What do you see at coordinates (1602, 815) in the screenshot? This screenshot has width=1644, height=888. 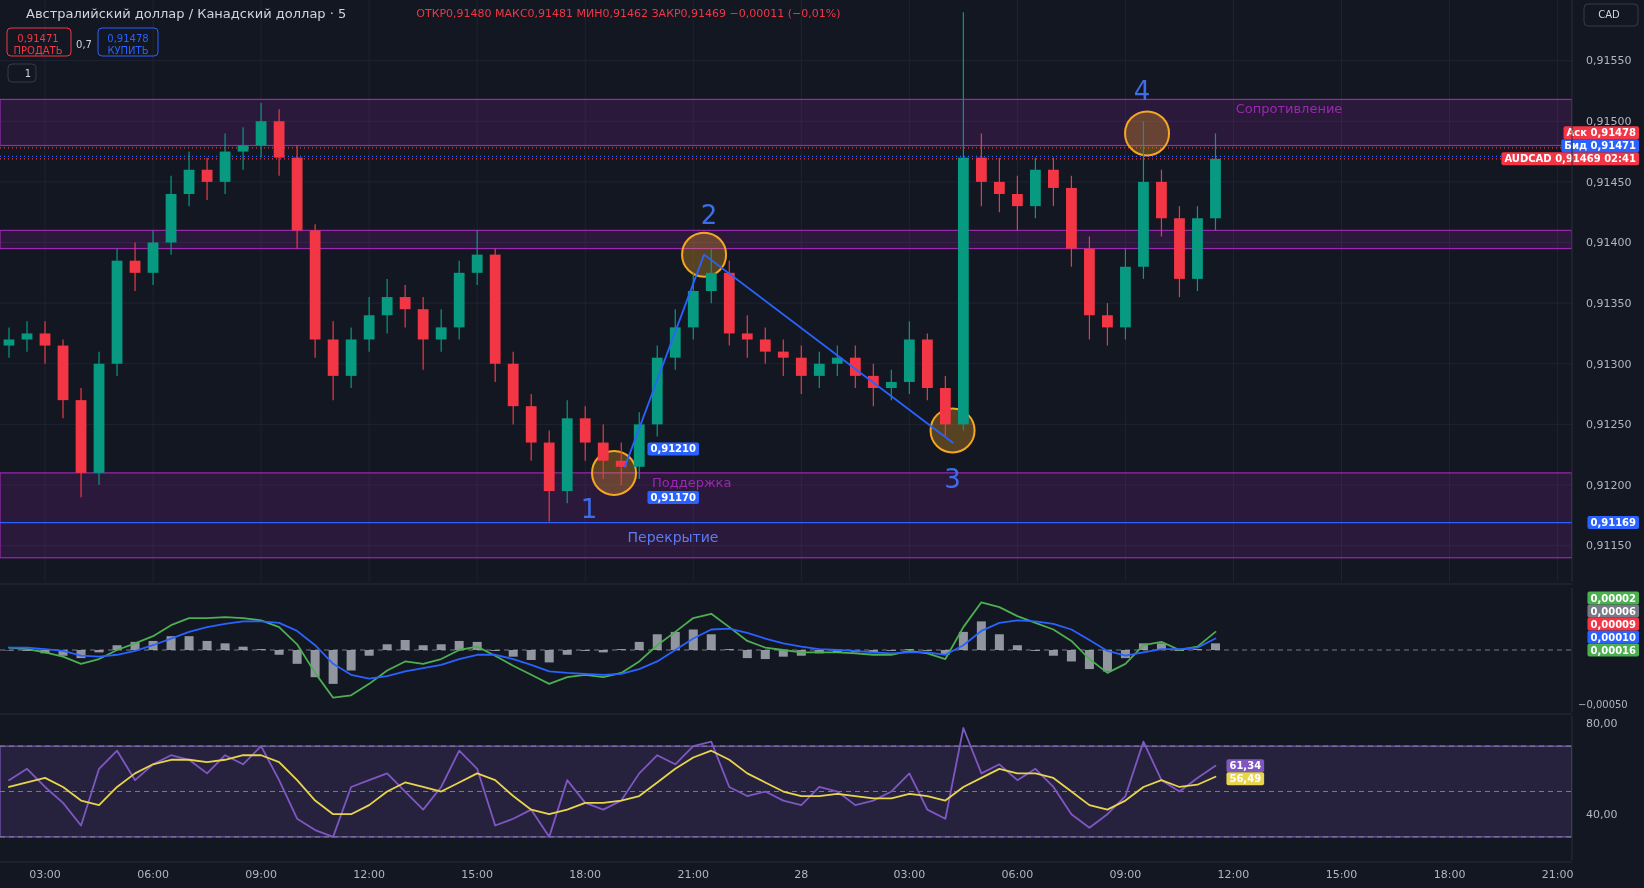 I see `y-tick-label: 40,00` at bounding box center [1602, 815].